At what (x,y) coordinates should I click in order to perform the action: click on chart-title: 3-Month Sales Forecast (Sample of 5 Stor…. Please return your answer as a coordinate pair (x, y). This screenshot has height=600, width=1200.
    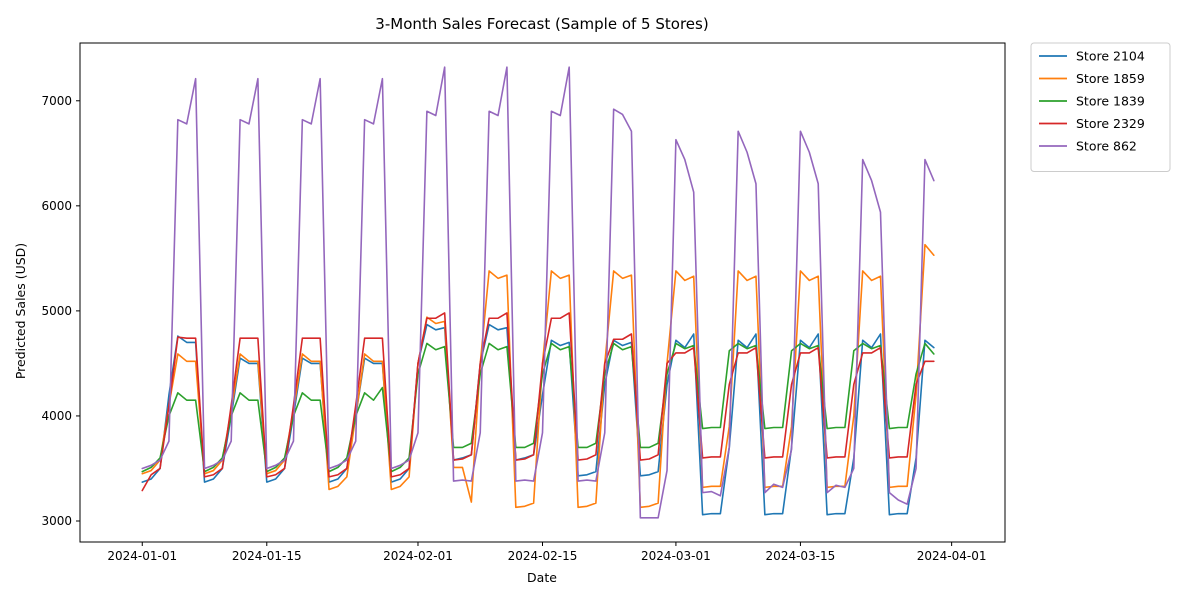
    Looking at the image, I should click on (541, 24).